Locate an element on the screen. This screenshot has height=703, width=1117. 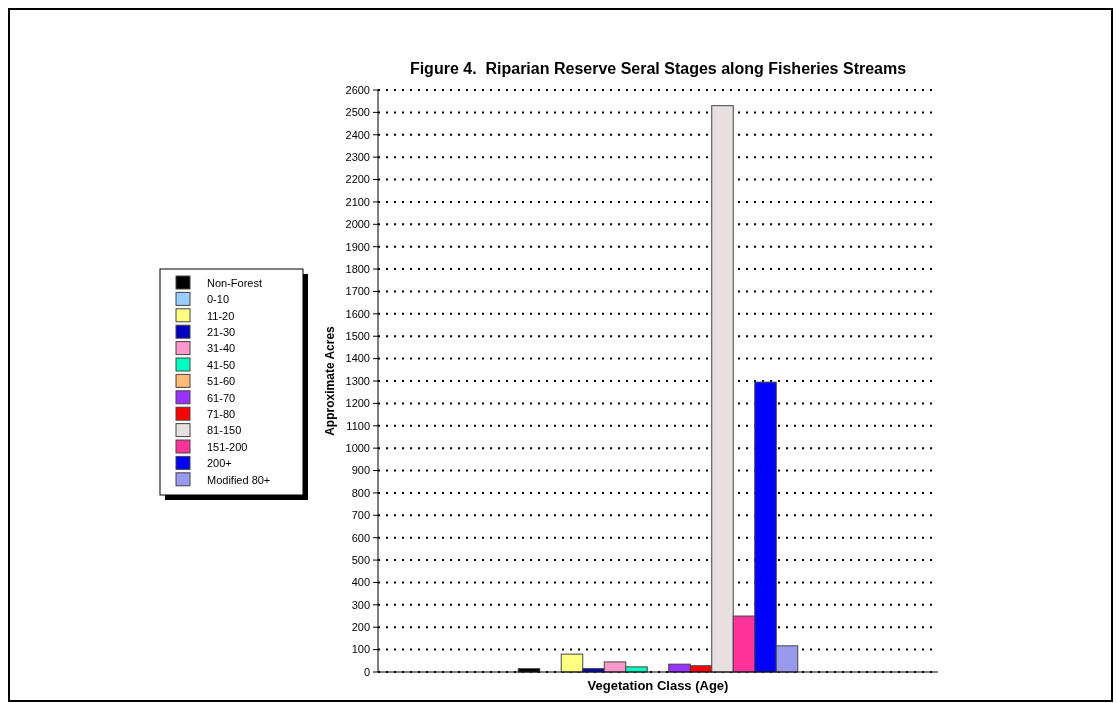
y-tick-label: 2500 is located at coordinates (357, 112).